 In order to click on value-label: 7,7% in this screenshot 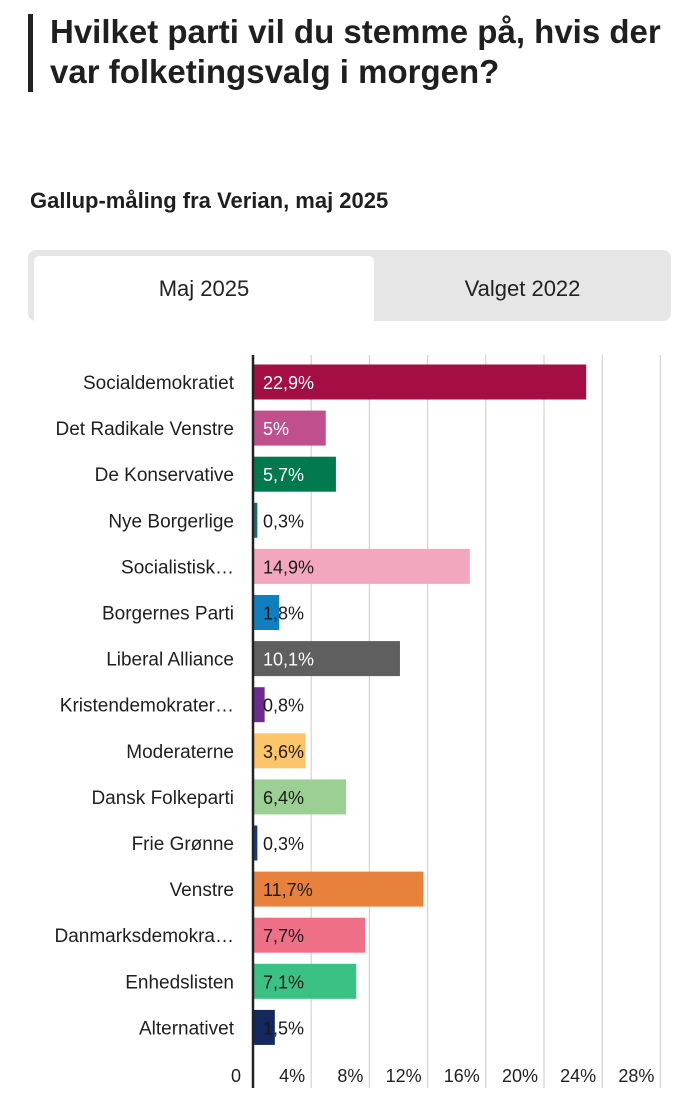, I will do `click(283, 936)`.